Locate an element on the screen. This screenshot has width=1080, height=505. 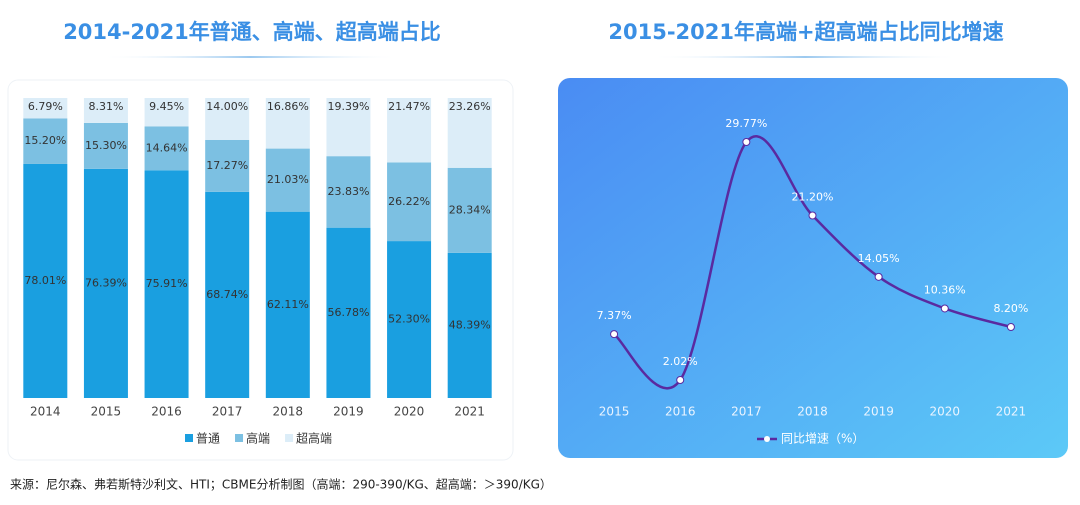
legend-label: 高端 is located at coordinates (258, 438).